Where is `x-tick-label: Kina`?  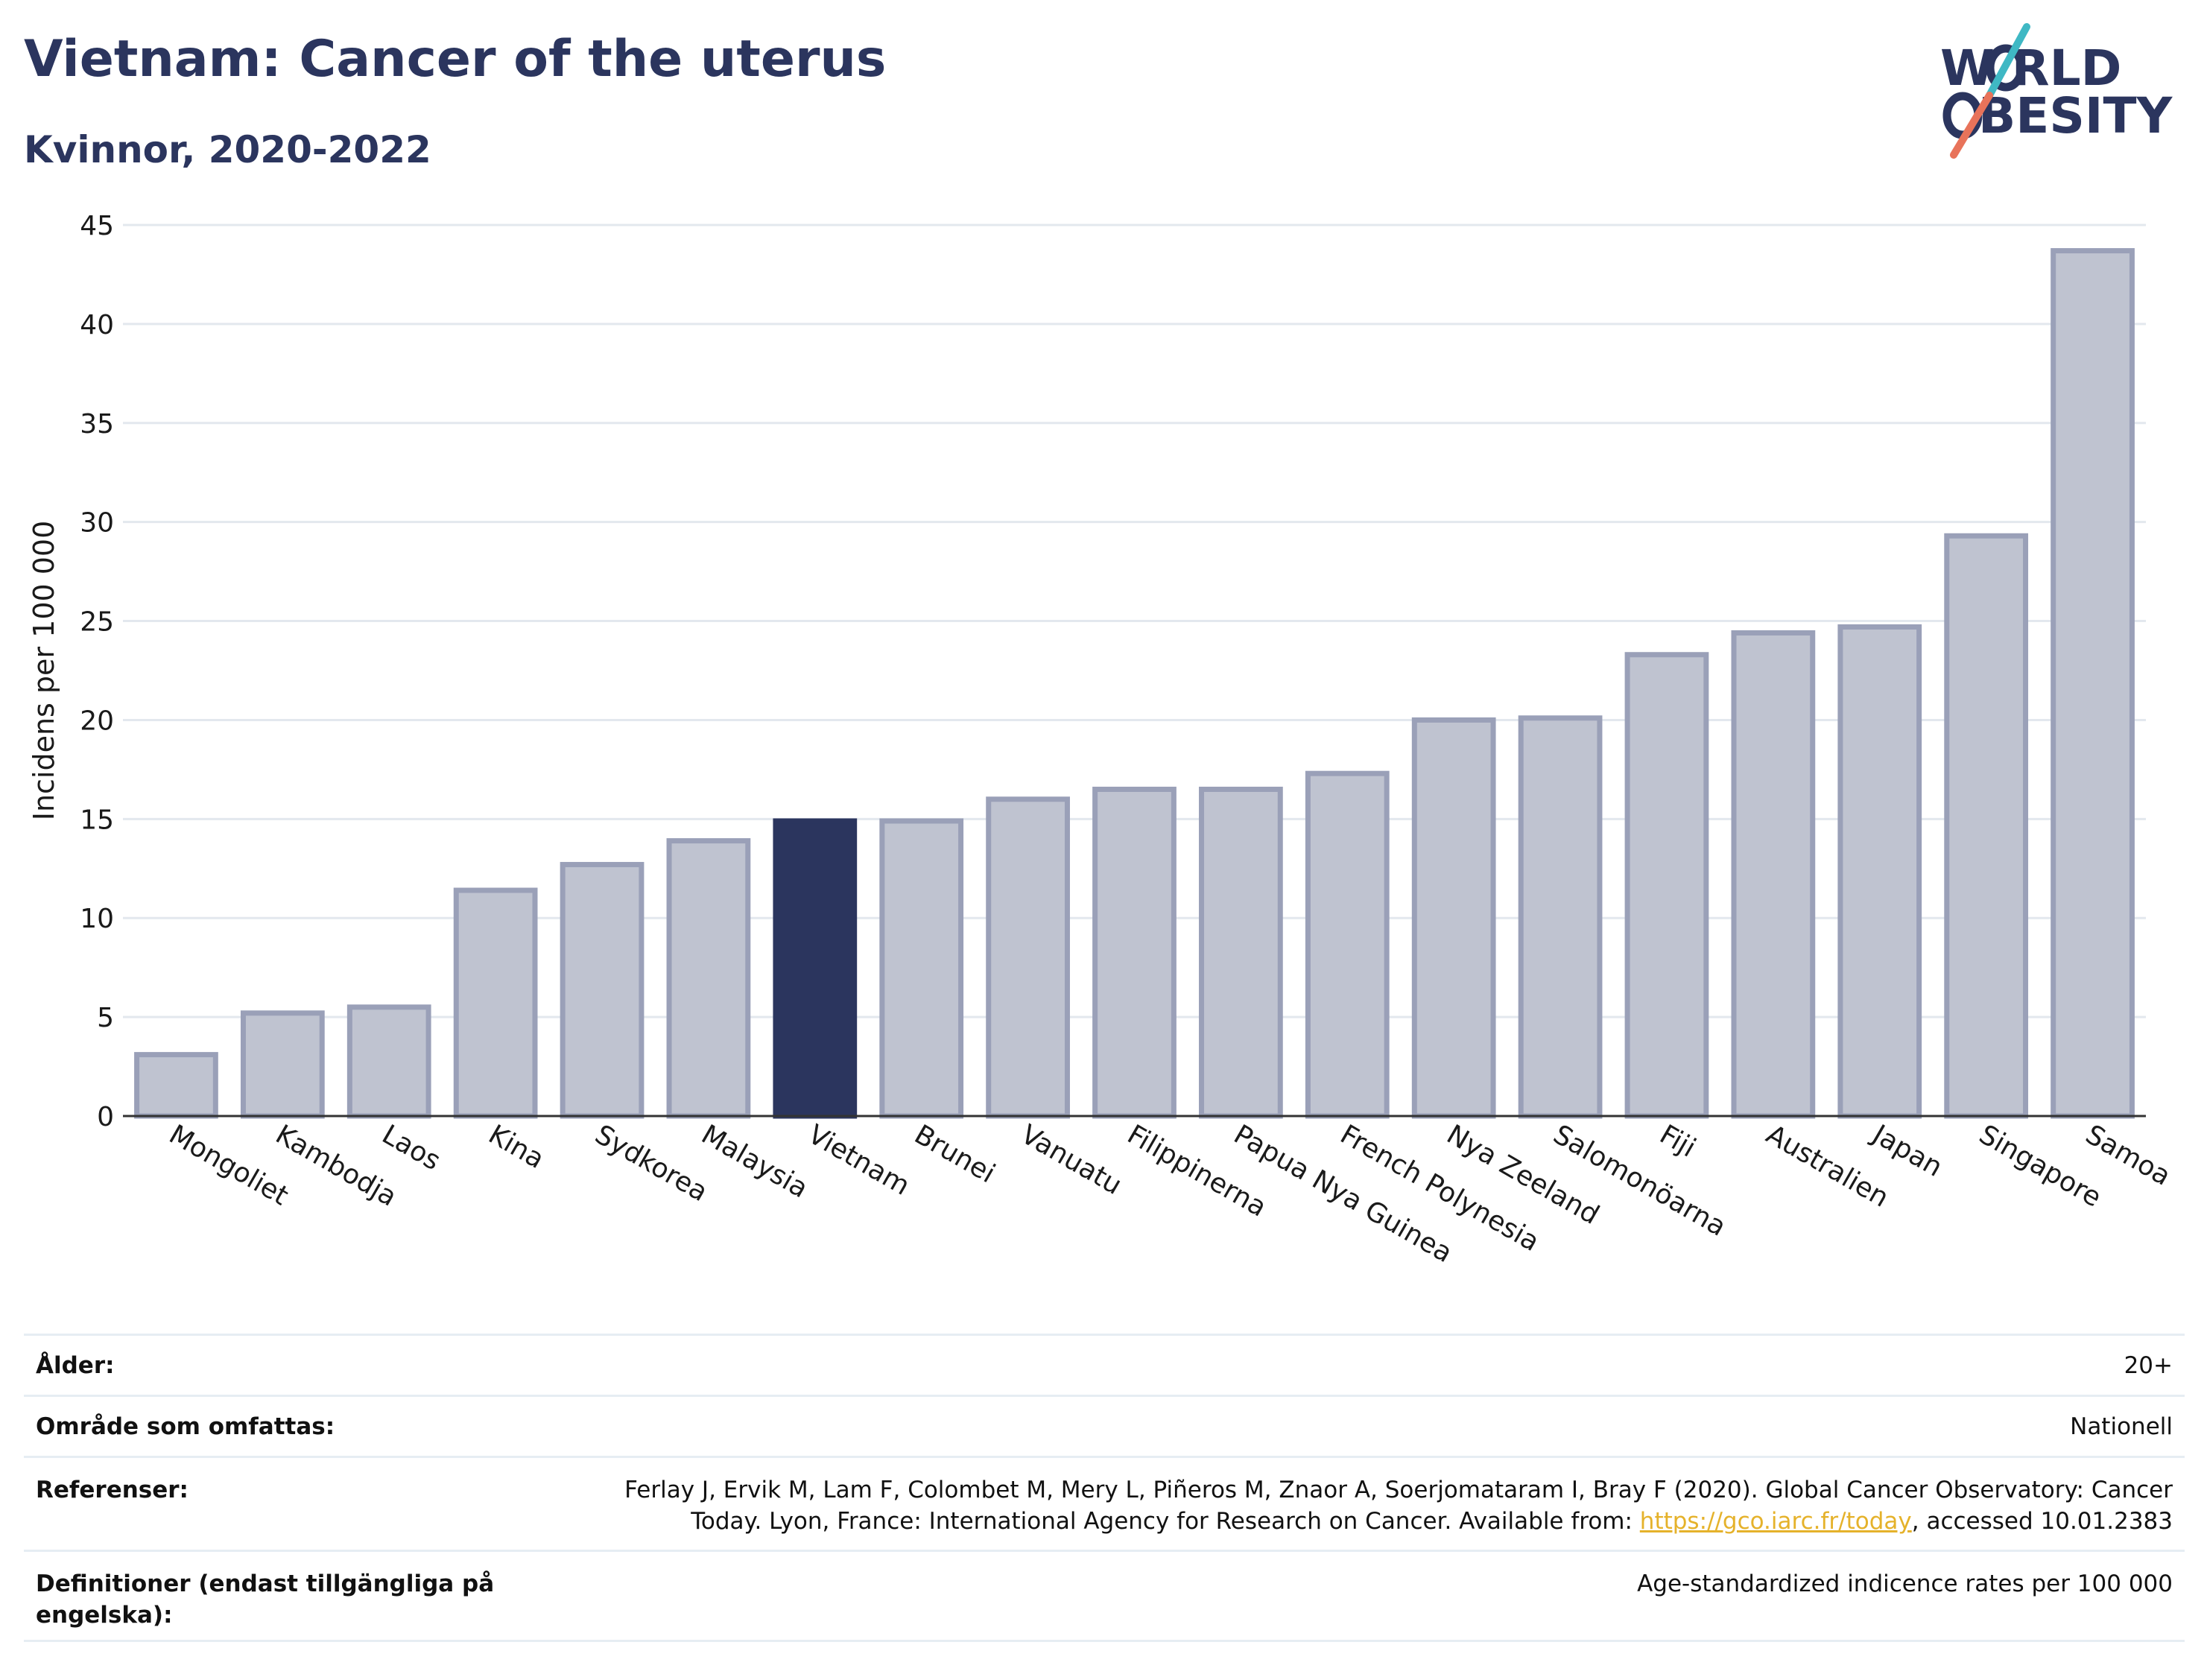
x-tick-label: Kina is located at coordinates (516, 1147).